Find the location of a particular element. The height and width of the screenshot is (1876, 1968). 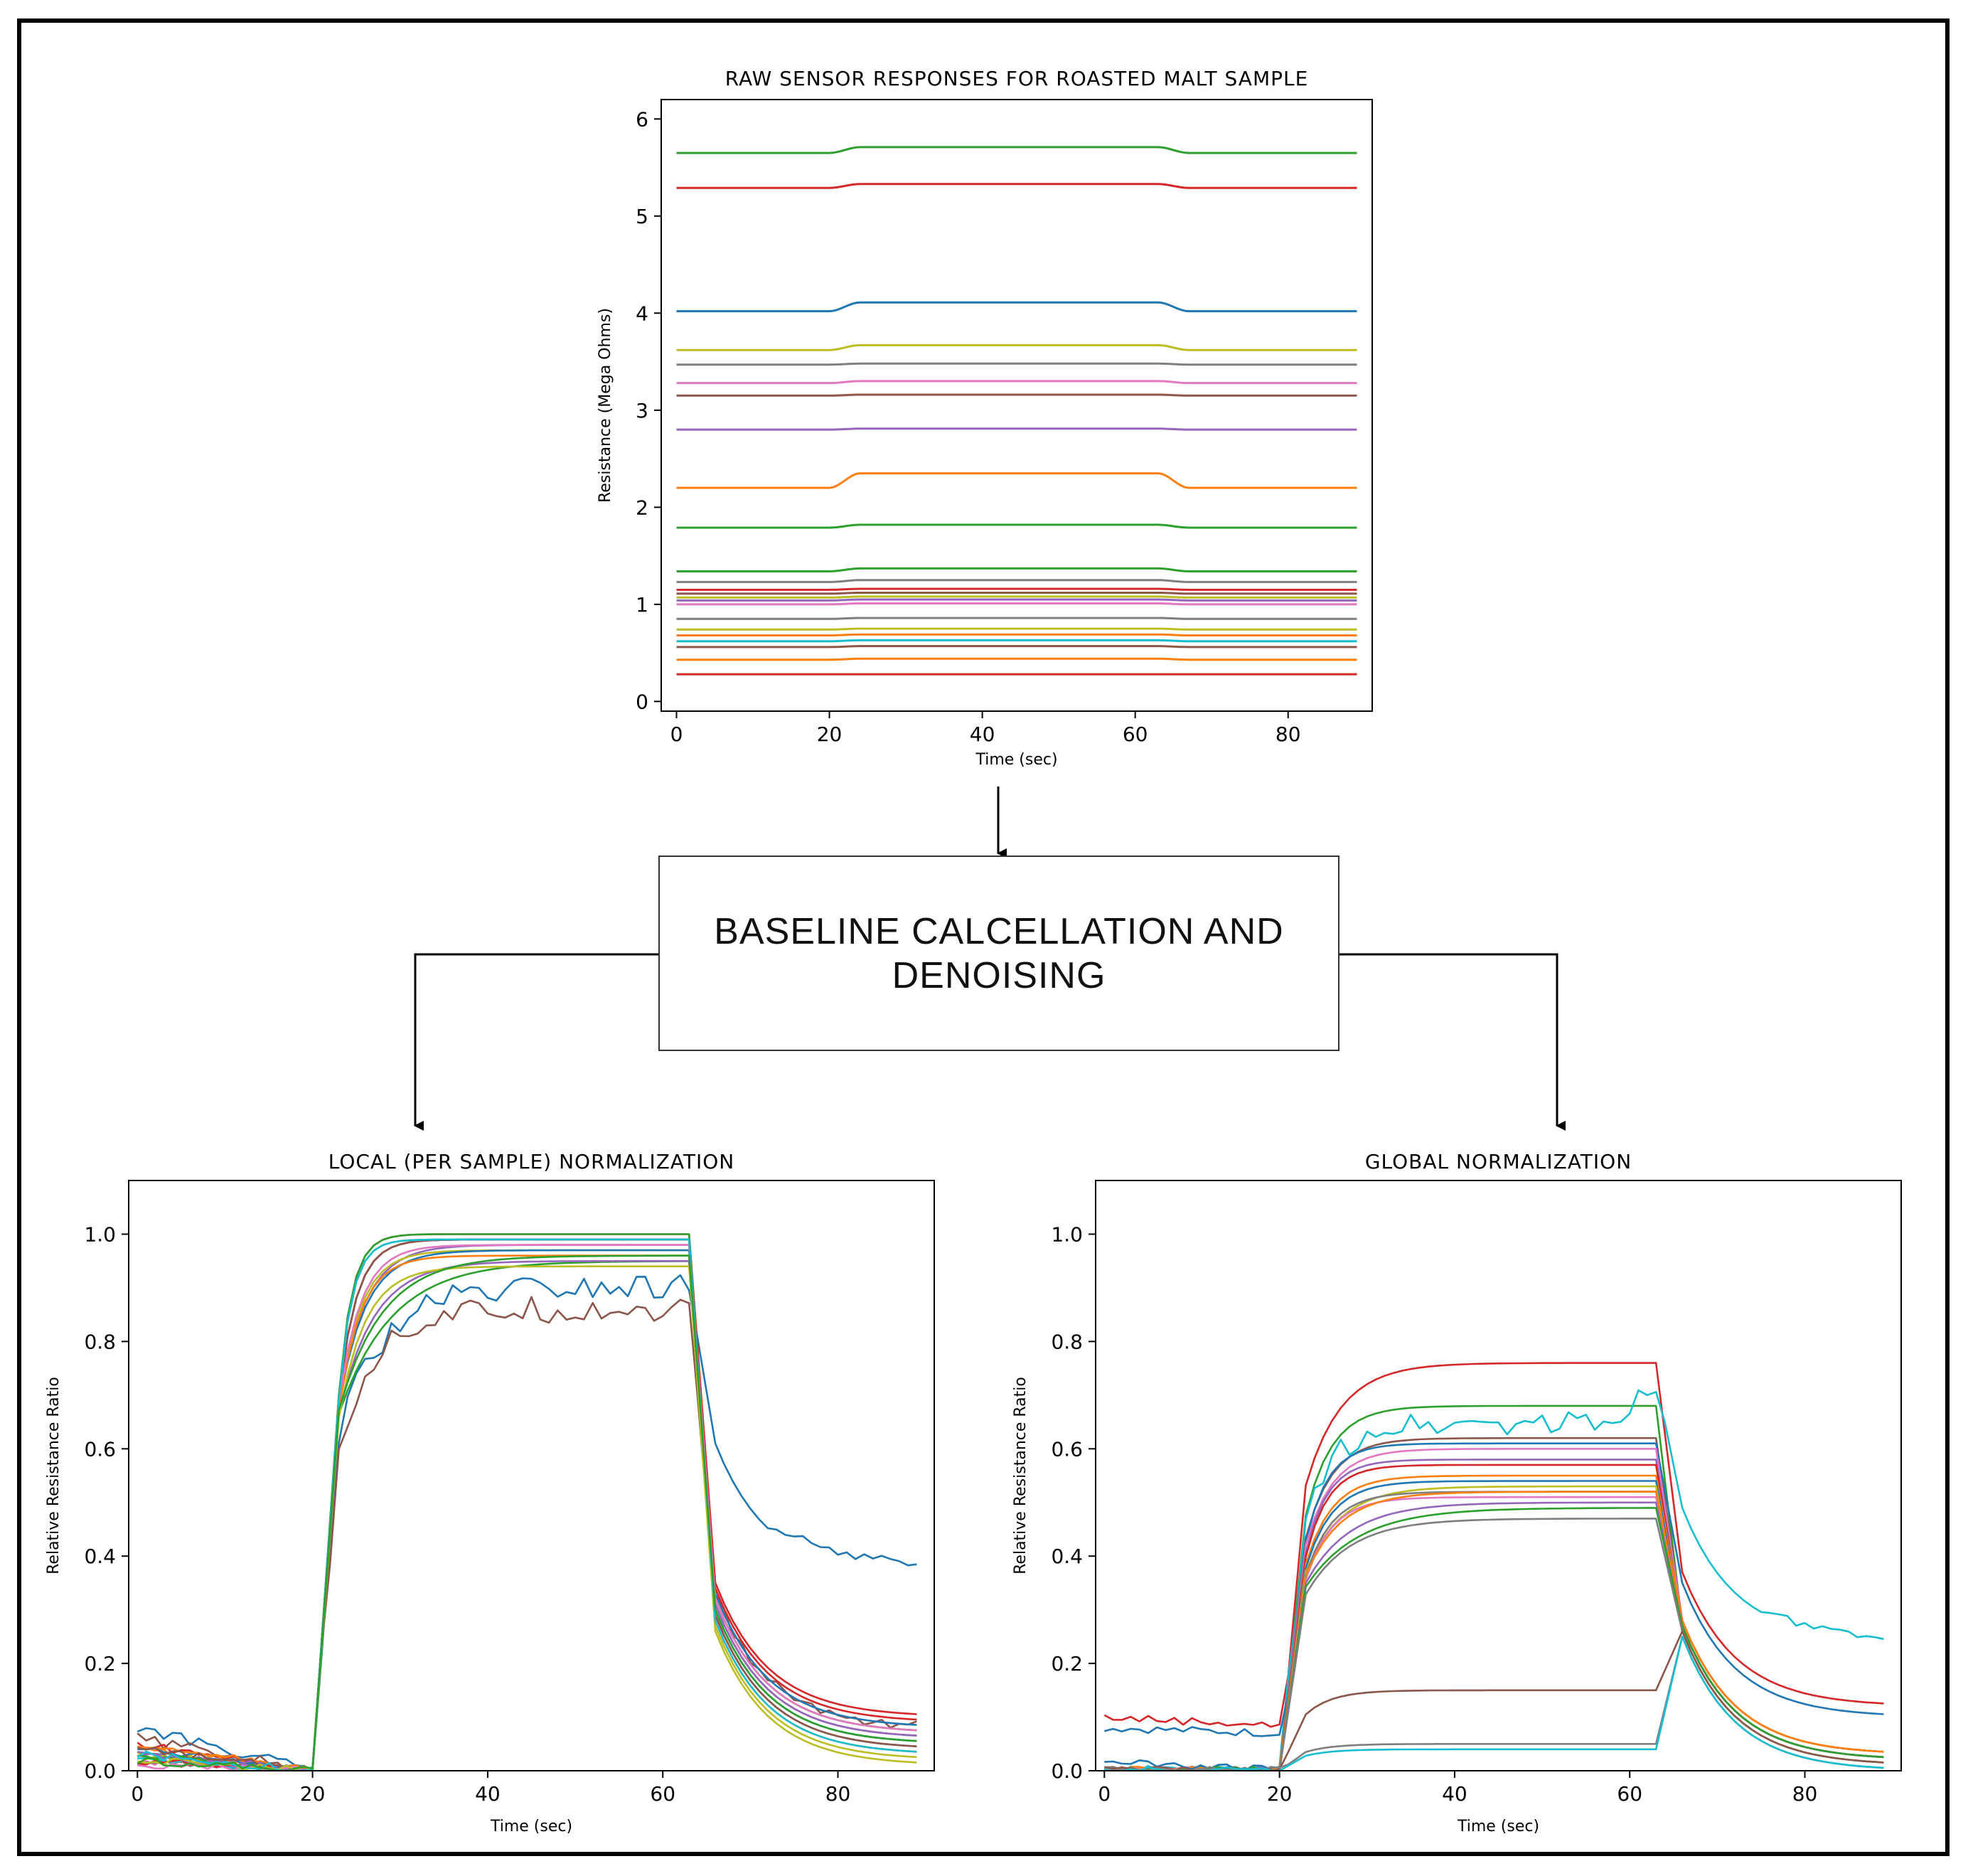

series-line-s17 is located at coordinates (527, 1508).